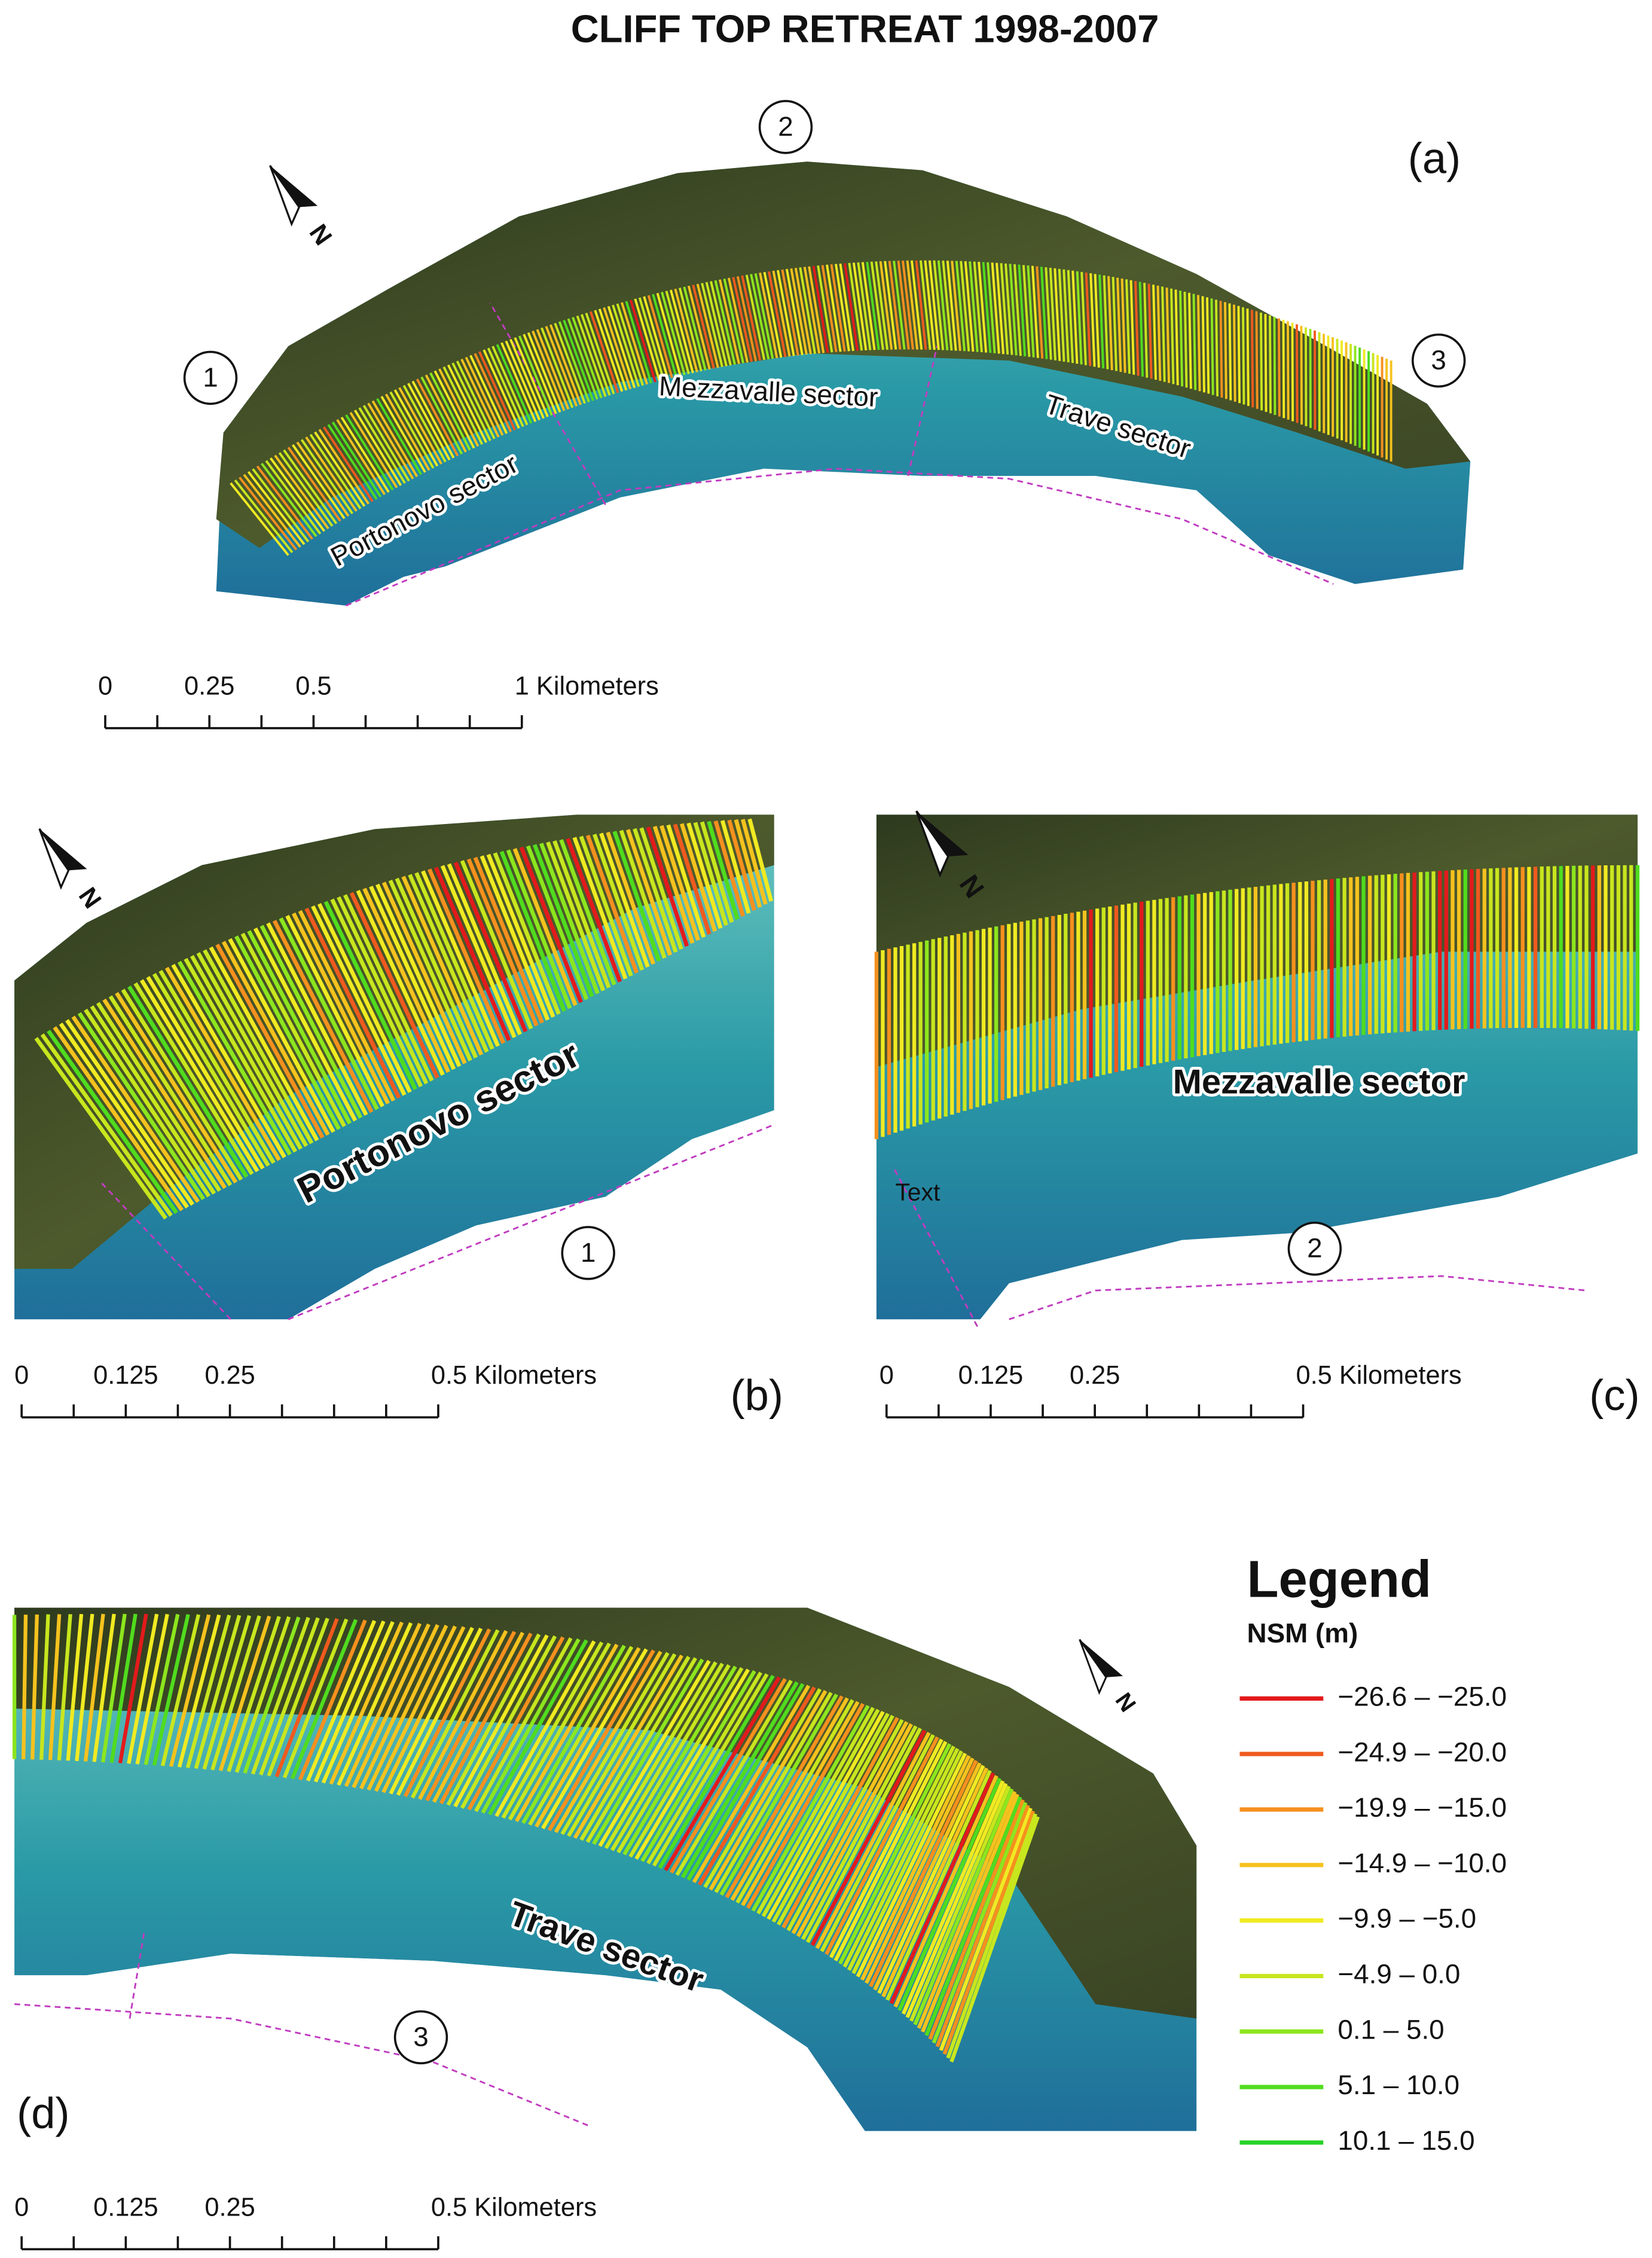 The width and height of the screenshot is (1652, 2258). I want to click on marker: 1, so click(211, 377).